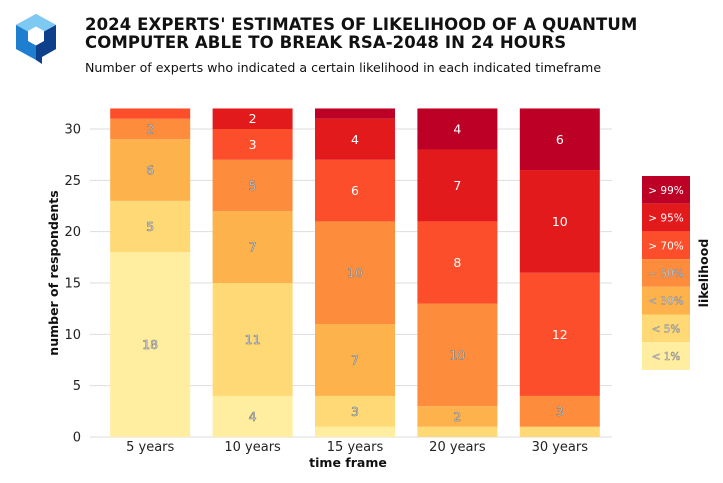 The image size is (723, 483). What do you see at coordinates (560, 447) in the screenshot?
I see `x-tick-label: 30 years` at bounding box center [560, 447].